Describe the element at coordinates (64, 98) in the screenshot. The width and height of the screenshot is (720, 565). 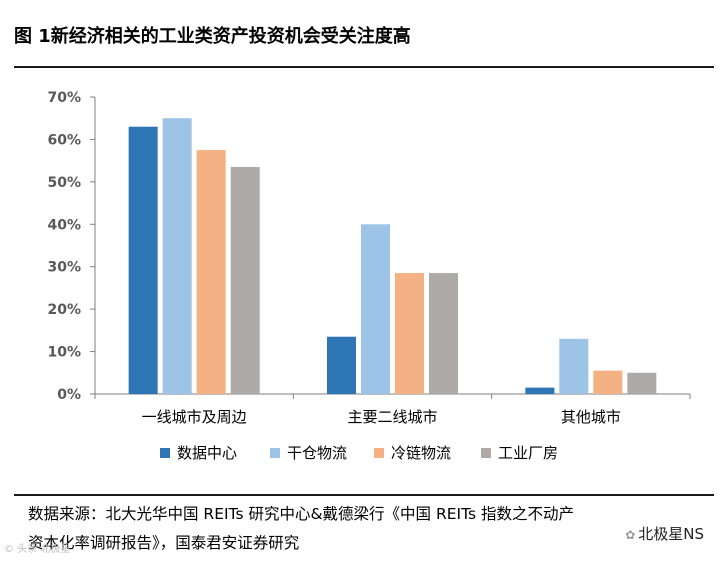
I see `y-tick-label: 70%` at that location.